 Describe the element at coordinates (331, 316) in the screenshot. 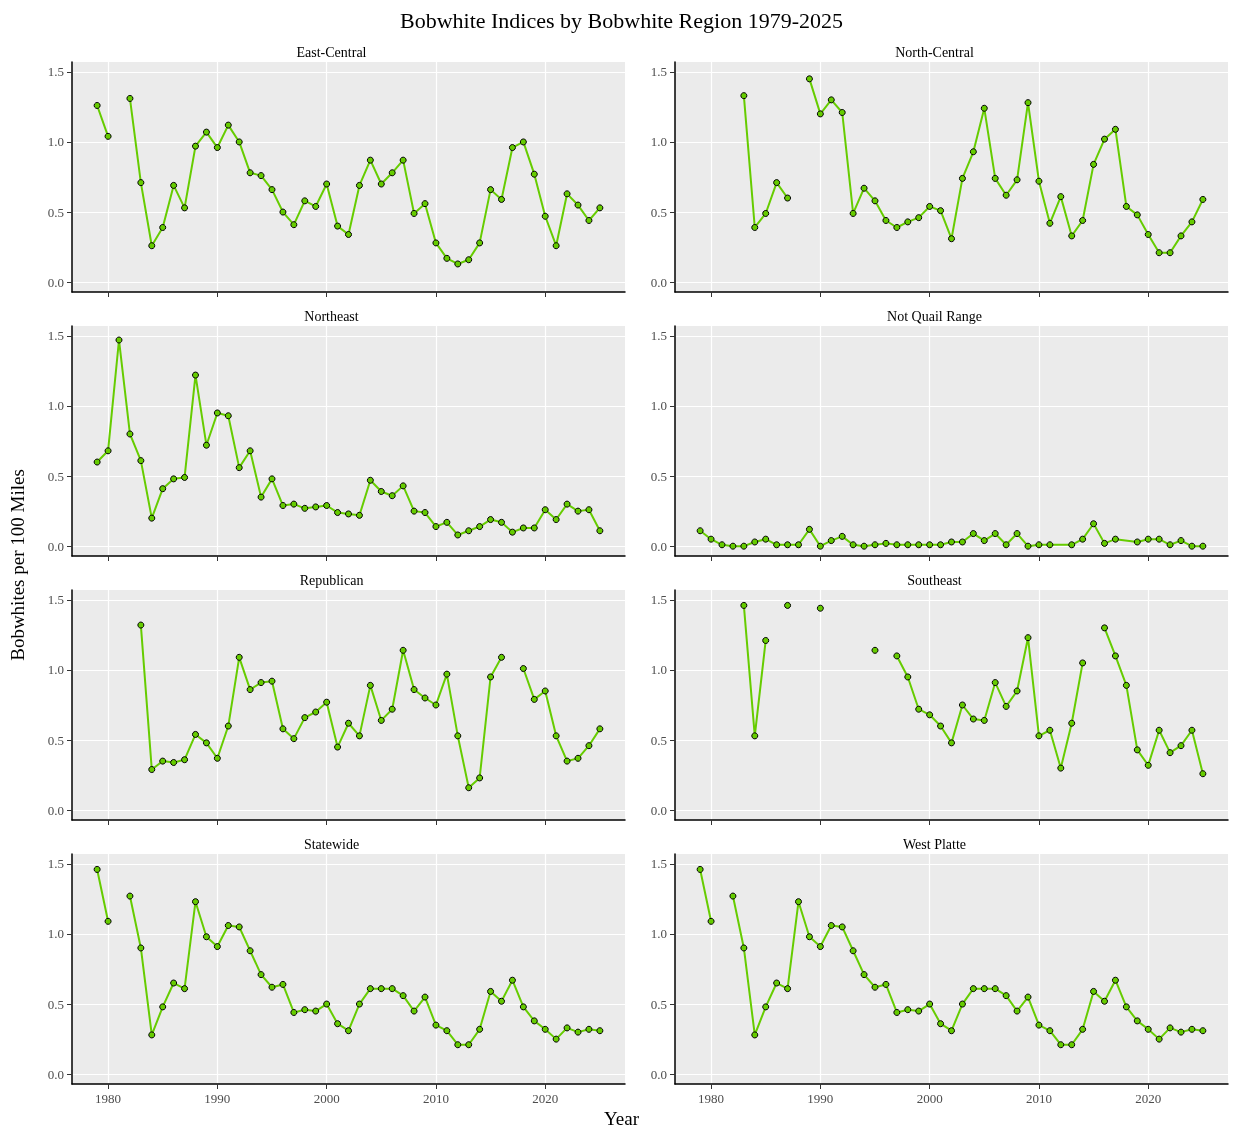

I see `chart-title: Northeast` at that location.